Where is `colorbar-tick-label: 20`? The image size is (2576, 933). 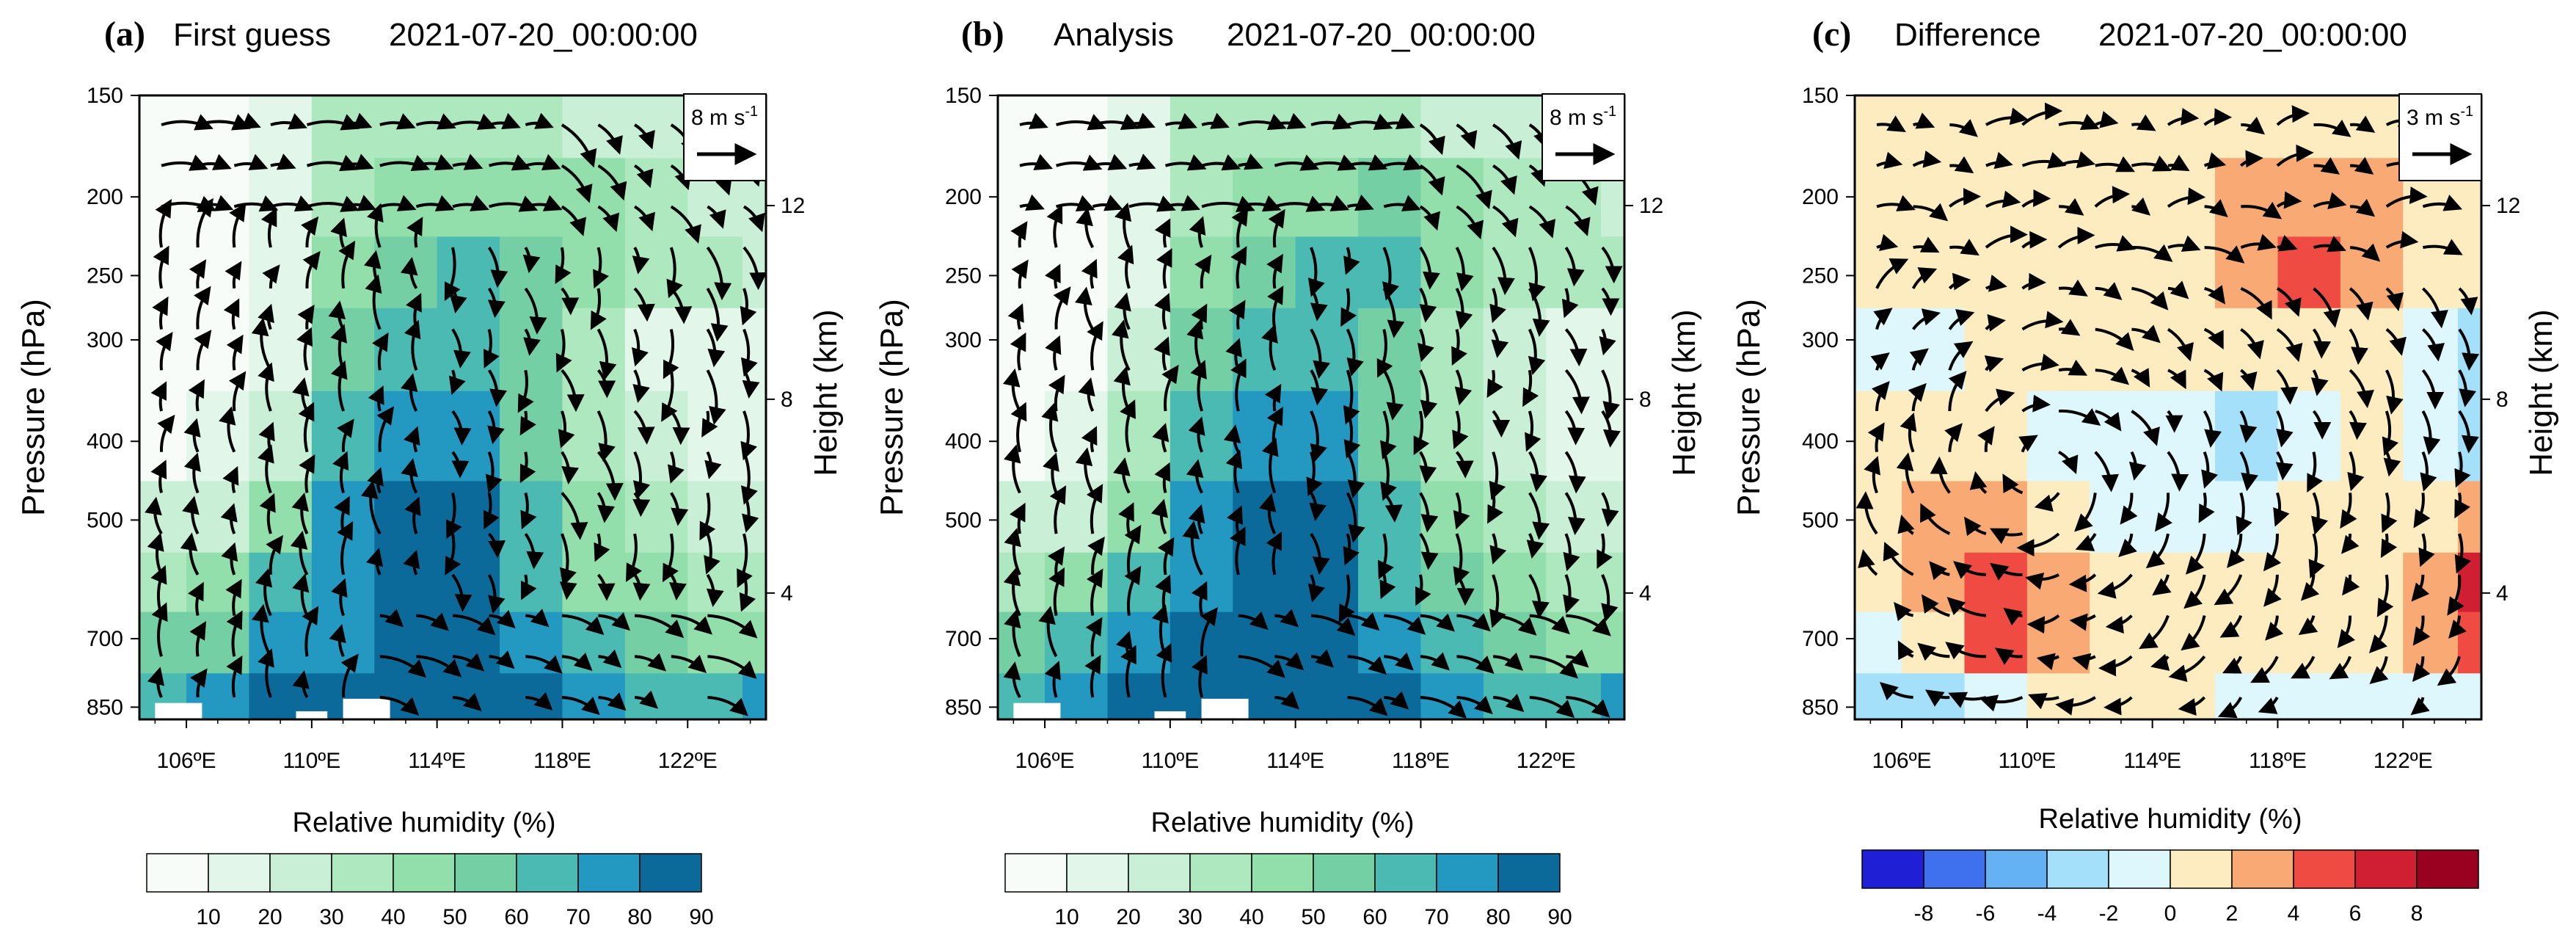 colorbar-tick-label: 20 is located at coordinates (270, 917).